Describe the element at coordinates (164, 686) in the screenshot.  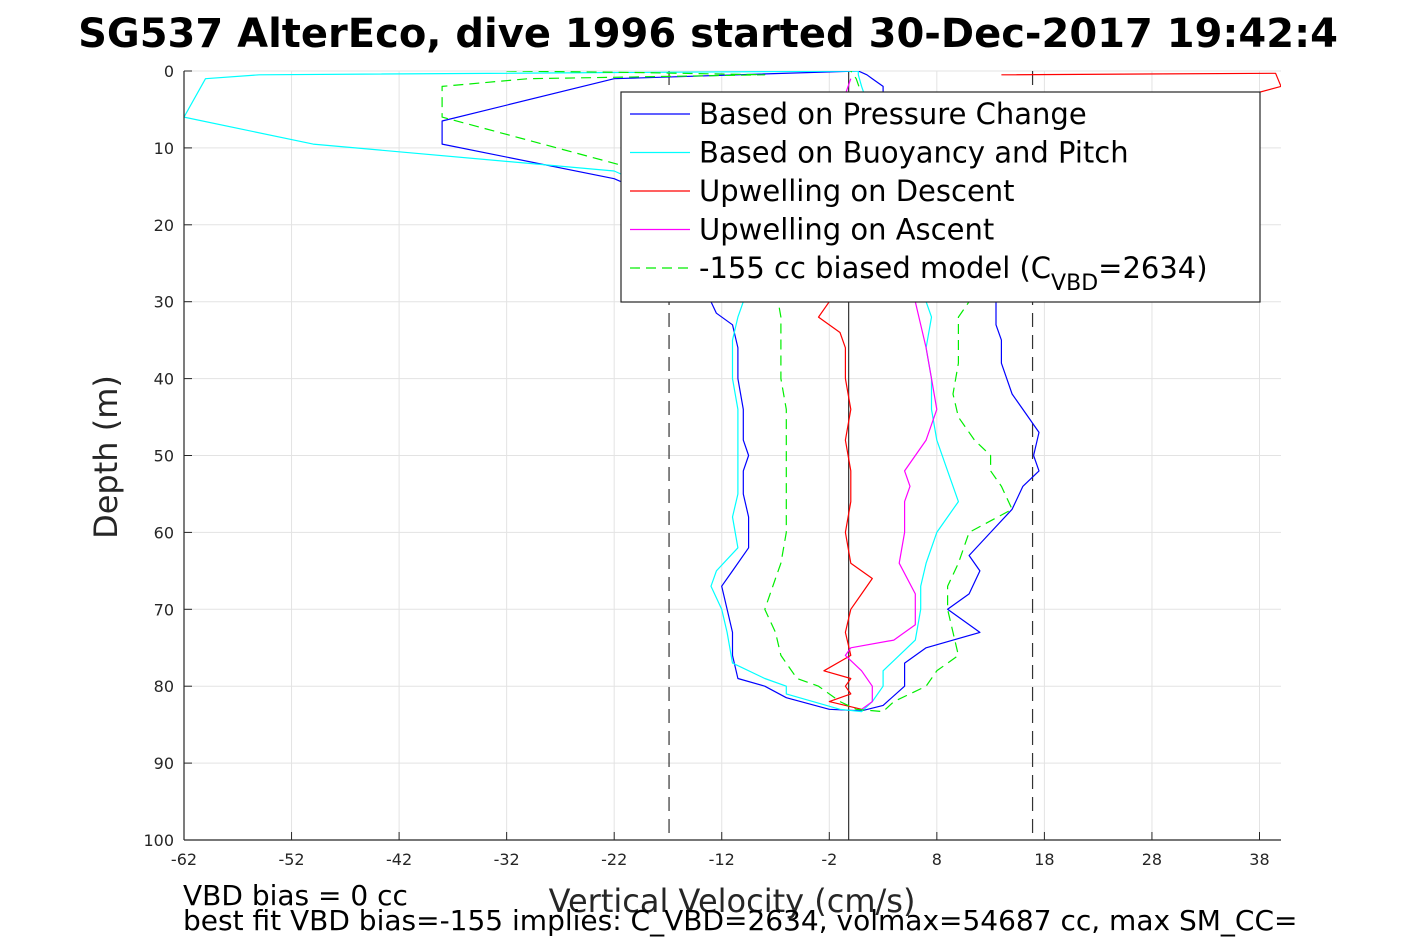
I see `y-tick-label: 80` at that location.